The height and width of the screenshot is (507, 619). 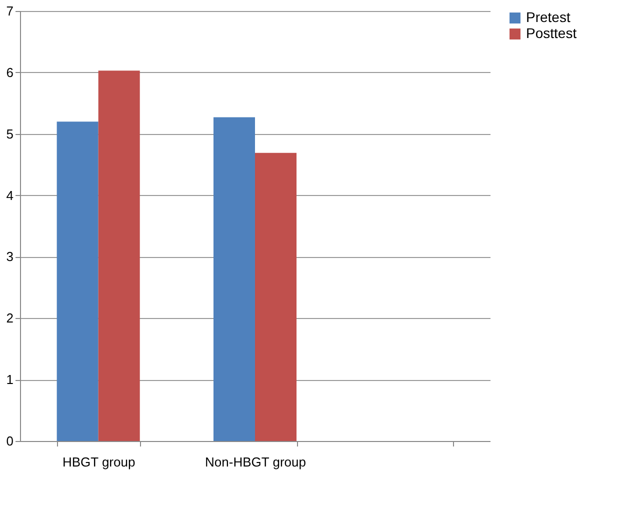 What do you see at coordinates (551, 33) in the screenshot?
I see `legend-label: Posttest` at bounding box center [551, 33].